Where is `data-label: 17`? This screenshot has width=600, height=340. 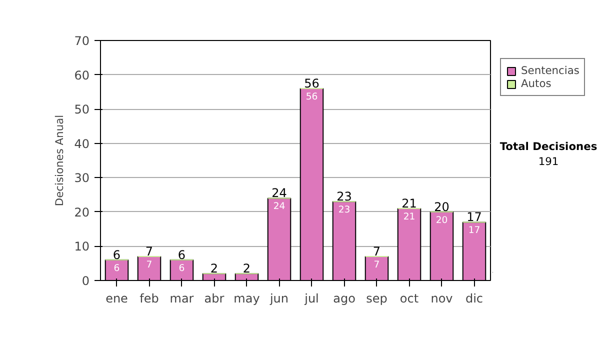 data-label: 17 is located at coordinates (474, 230).